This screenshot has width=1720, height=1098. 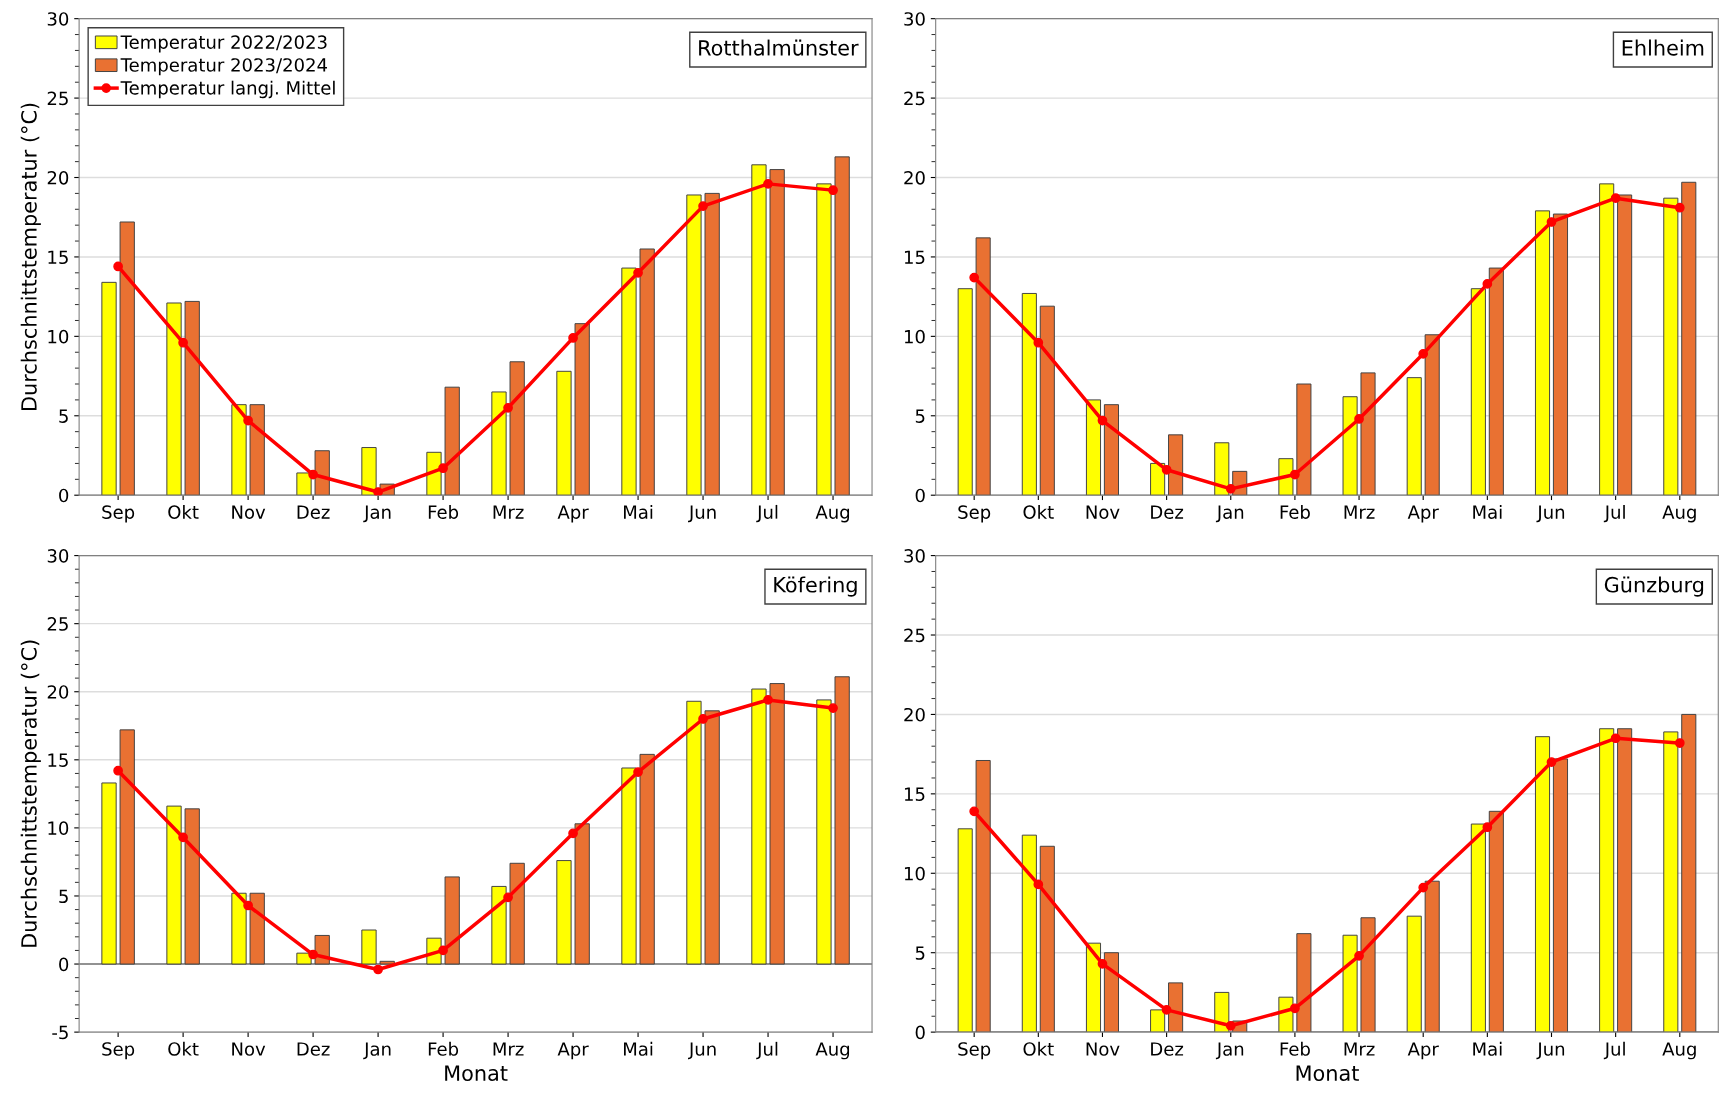 What do you see at coordinates (183, 511) in the screenshot?
I see `x-tick-label: Okt` at bounding box center [183, 511].